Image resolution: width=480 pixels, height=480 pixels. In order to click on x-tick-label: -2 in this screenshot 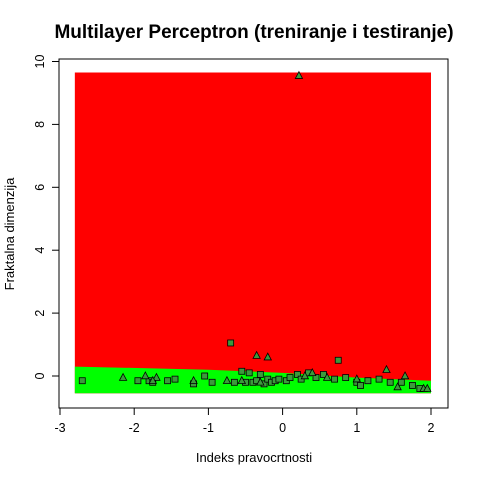, I will do `click(134, 428)`.